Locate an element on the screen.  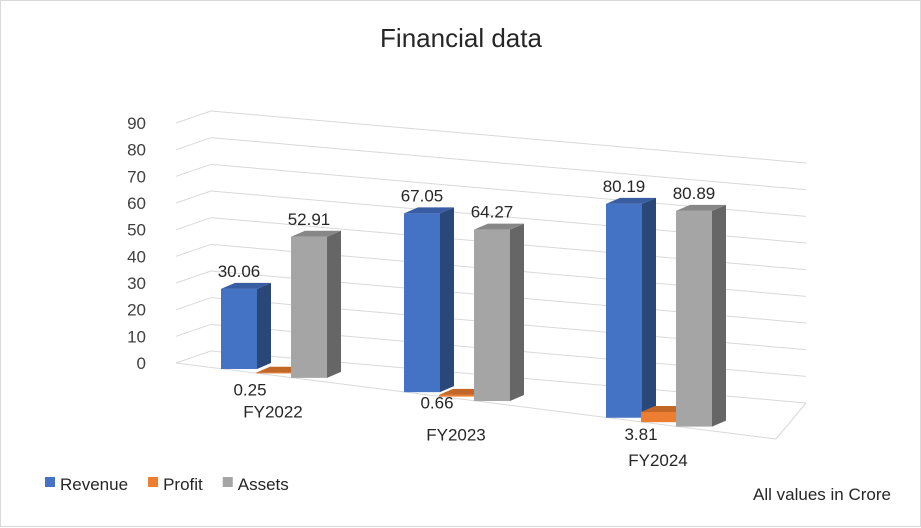
y-tick-label: 80 is located at coordinates (136, 150).